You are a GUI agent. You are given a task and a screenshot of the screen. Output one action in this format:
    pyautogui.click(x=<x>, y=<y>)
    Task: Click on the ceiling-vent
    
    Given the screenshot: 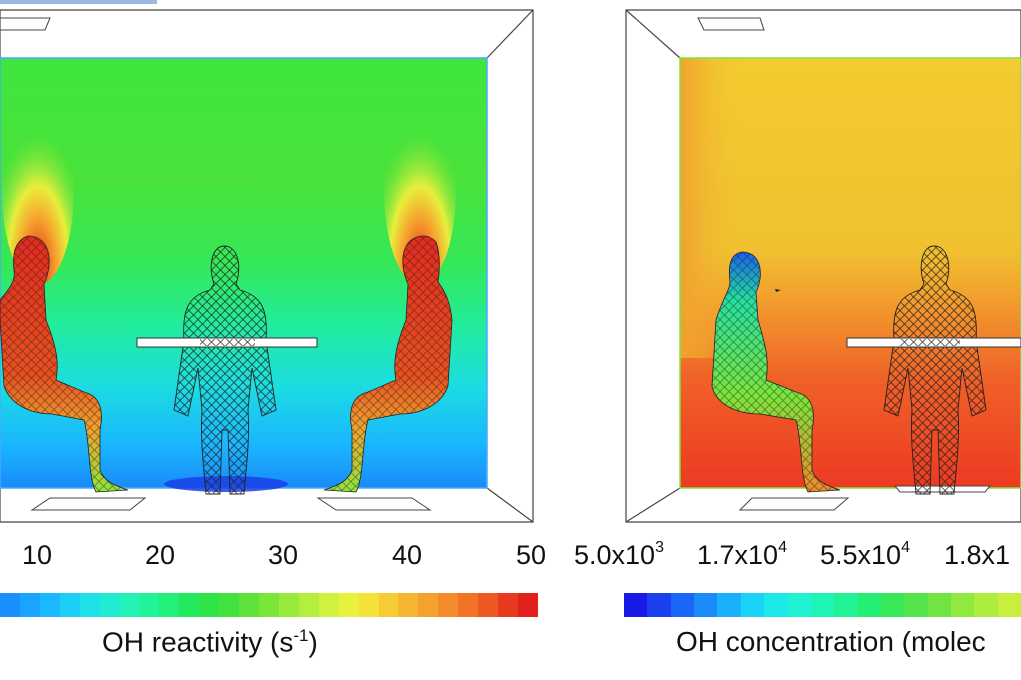 What is the action you would take?
    pyautogui.click(x=25, y=24)
    